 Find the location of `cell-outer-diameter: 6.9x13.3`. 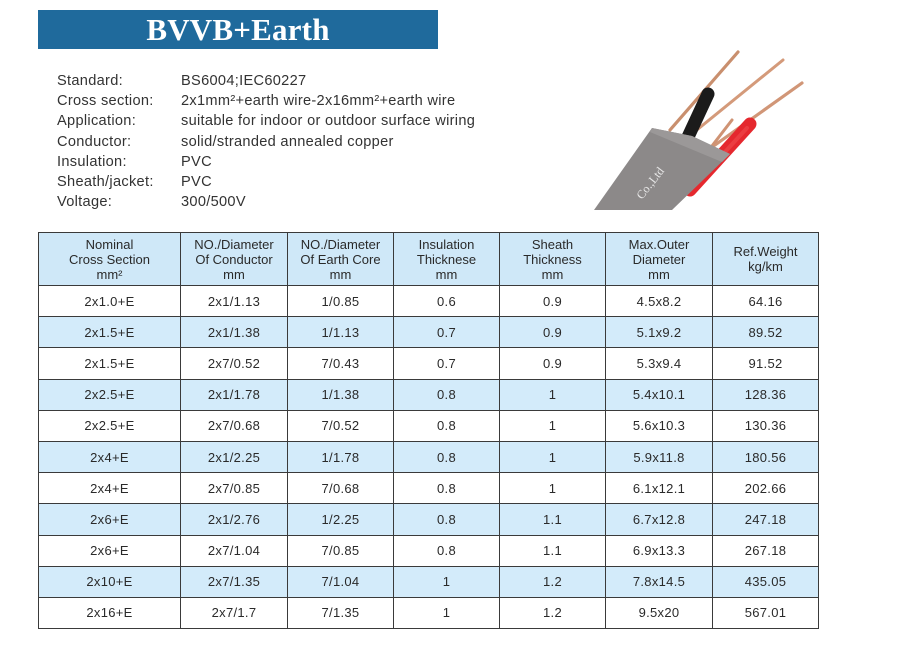

cell-outer-diameter: 6.9x13.3 is located at coordinates (659, 550).